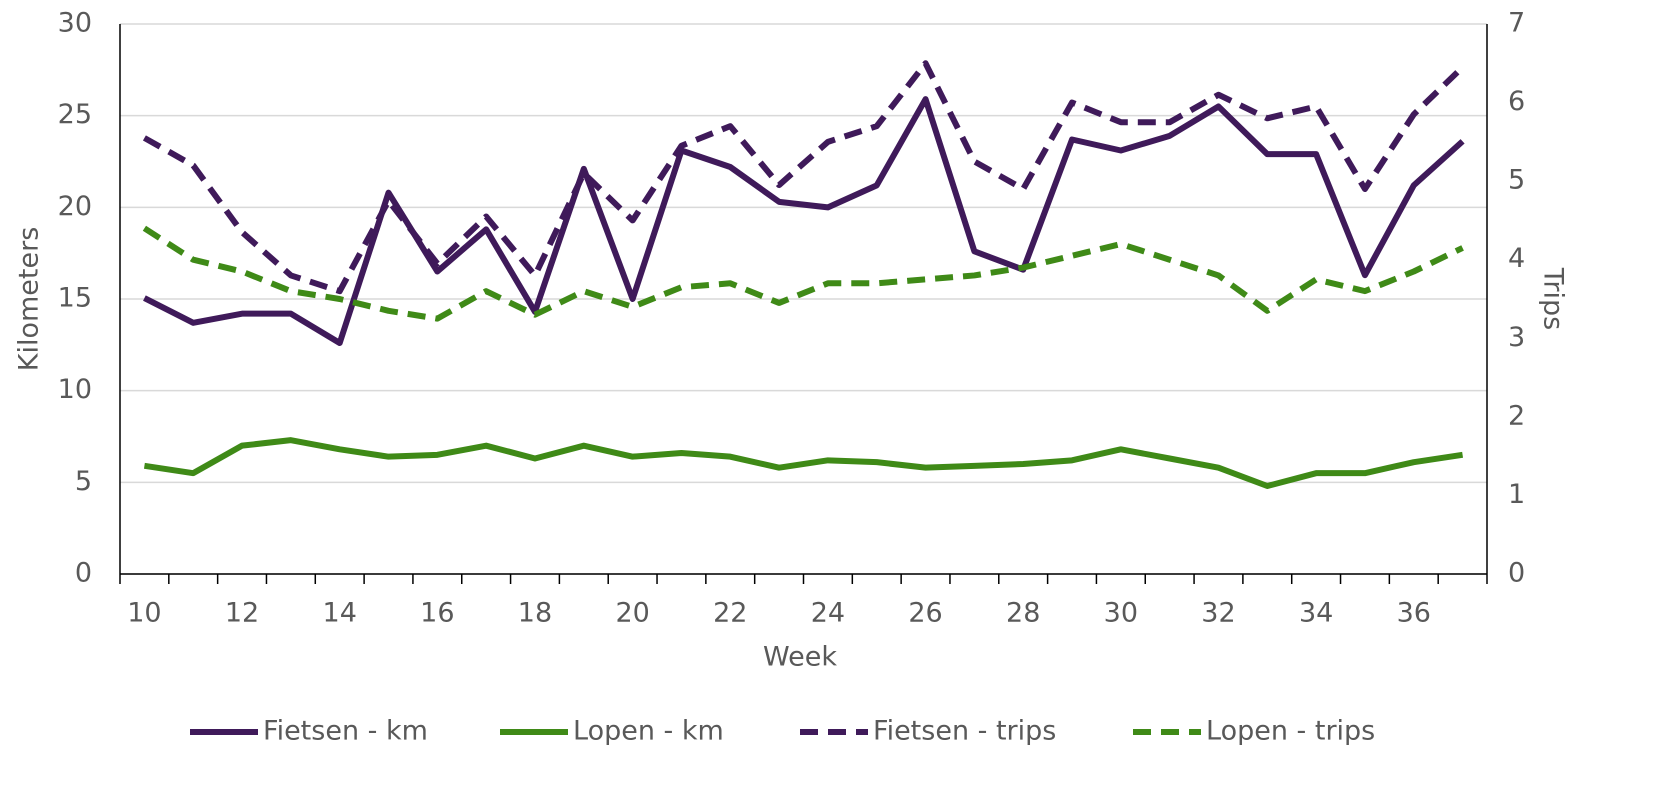 This screenshot has height=793, width=1661. I want to click on x-tick-label: 16, so click(437, 613).